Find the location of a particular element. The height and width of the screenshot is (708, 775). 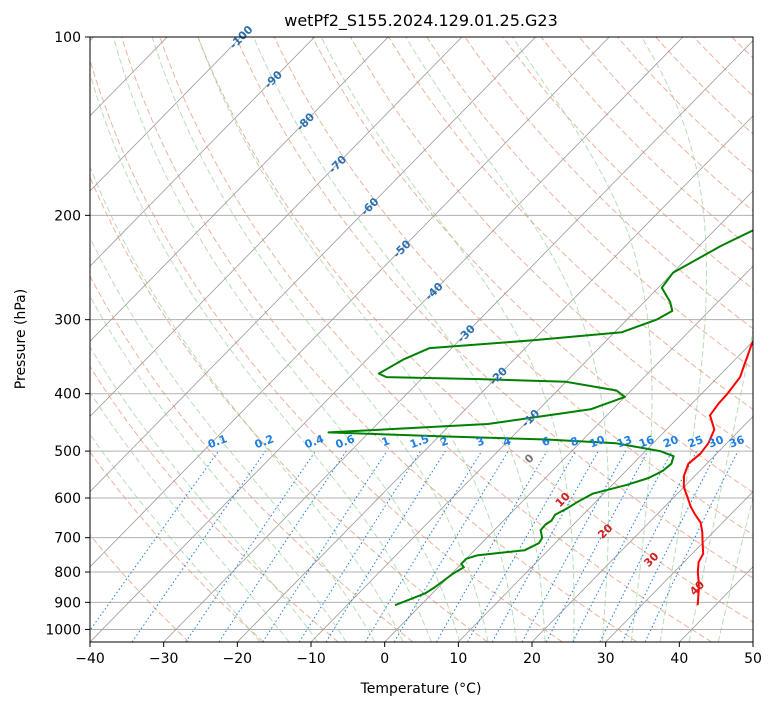

x-tick-label: −30 is located at coordinates (164, 659).